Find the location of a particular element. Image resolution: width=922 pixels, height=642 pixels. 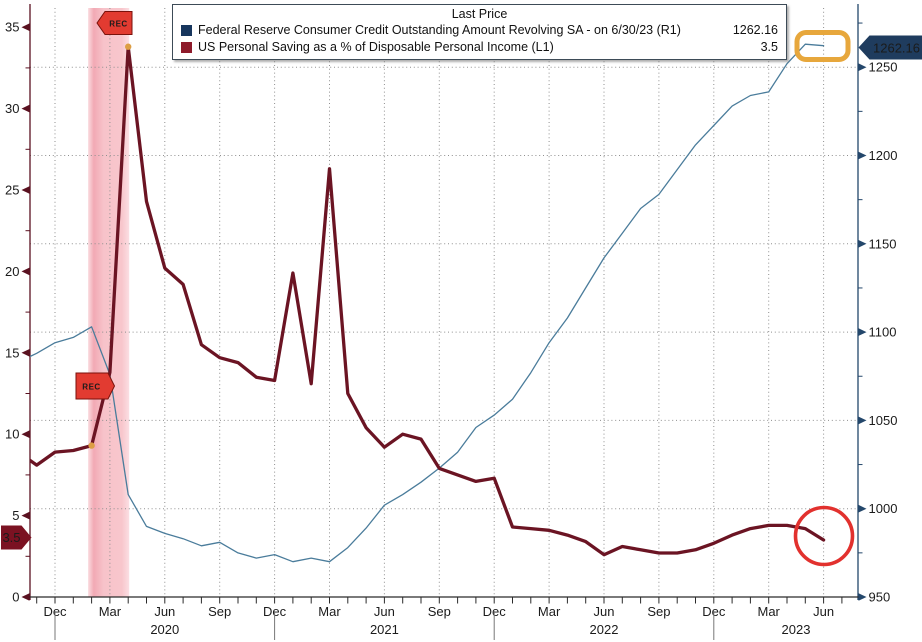

year-label: 2022 is located at coordinates (604, 629).